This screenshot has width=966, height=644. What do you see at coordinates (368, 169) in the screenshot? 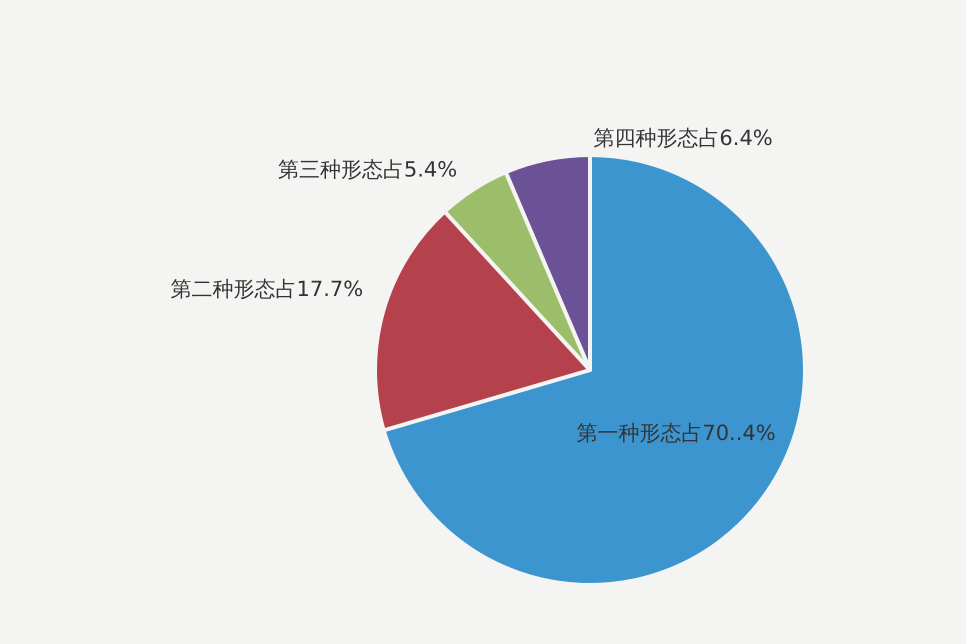
I see `slice-label: 第三种形态占5.4%` at bounding box center [368, 169].